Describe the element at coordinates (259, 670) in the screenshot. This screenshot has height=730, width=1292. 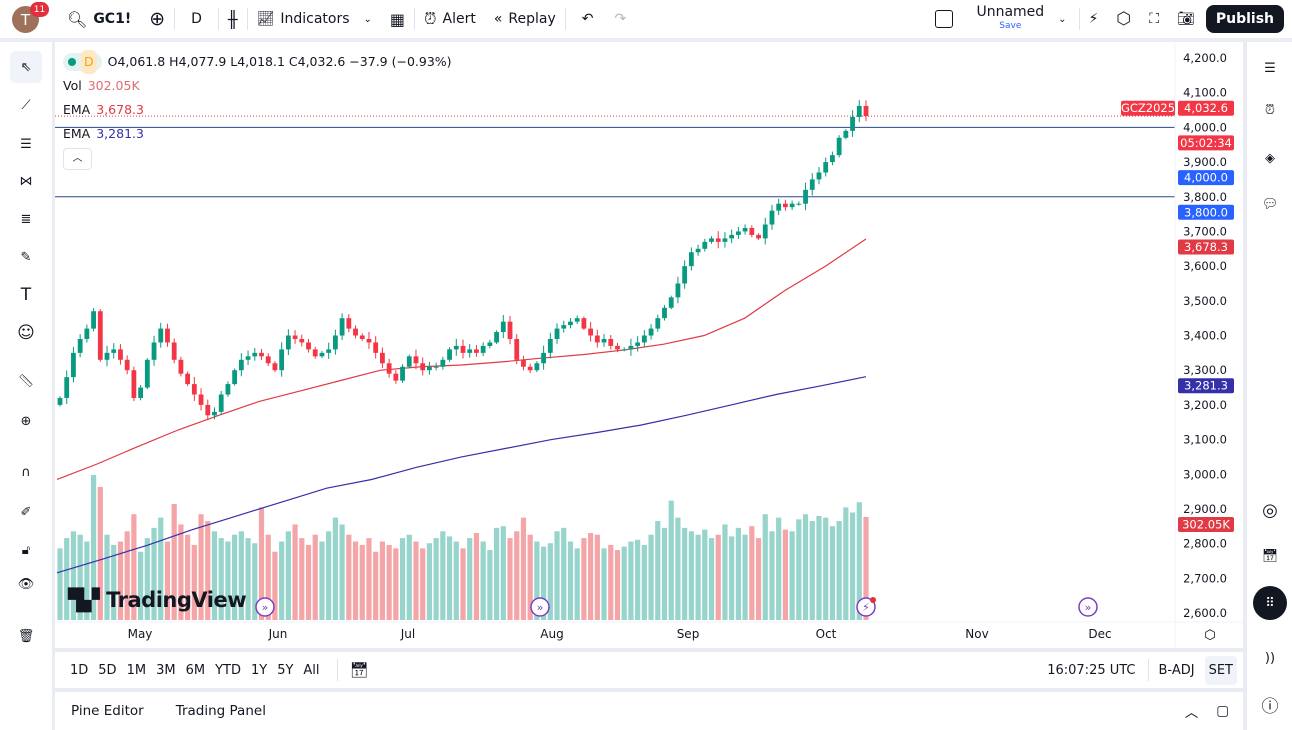
I see `range-1y: 1Y` at that location.